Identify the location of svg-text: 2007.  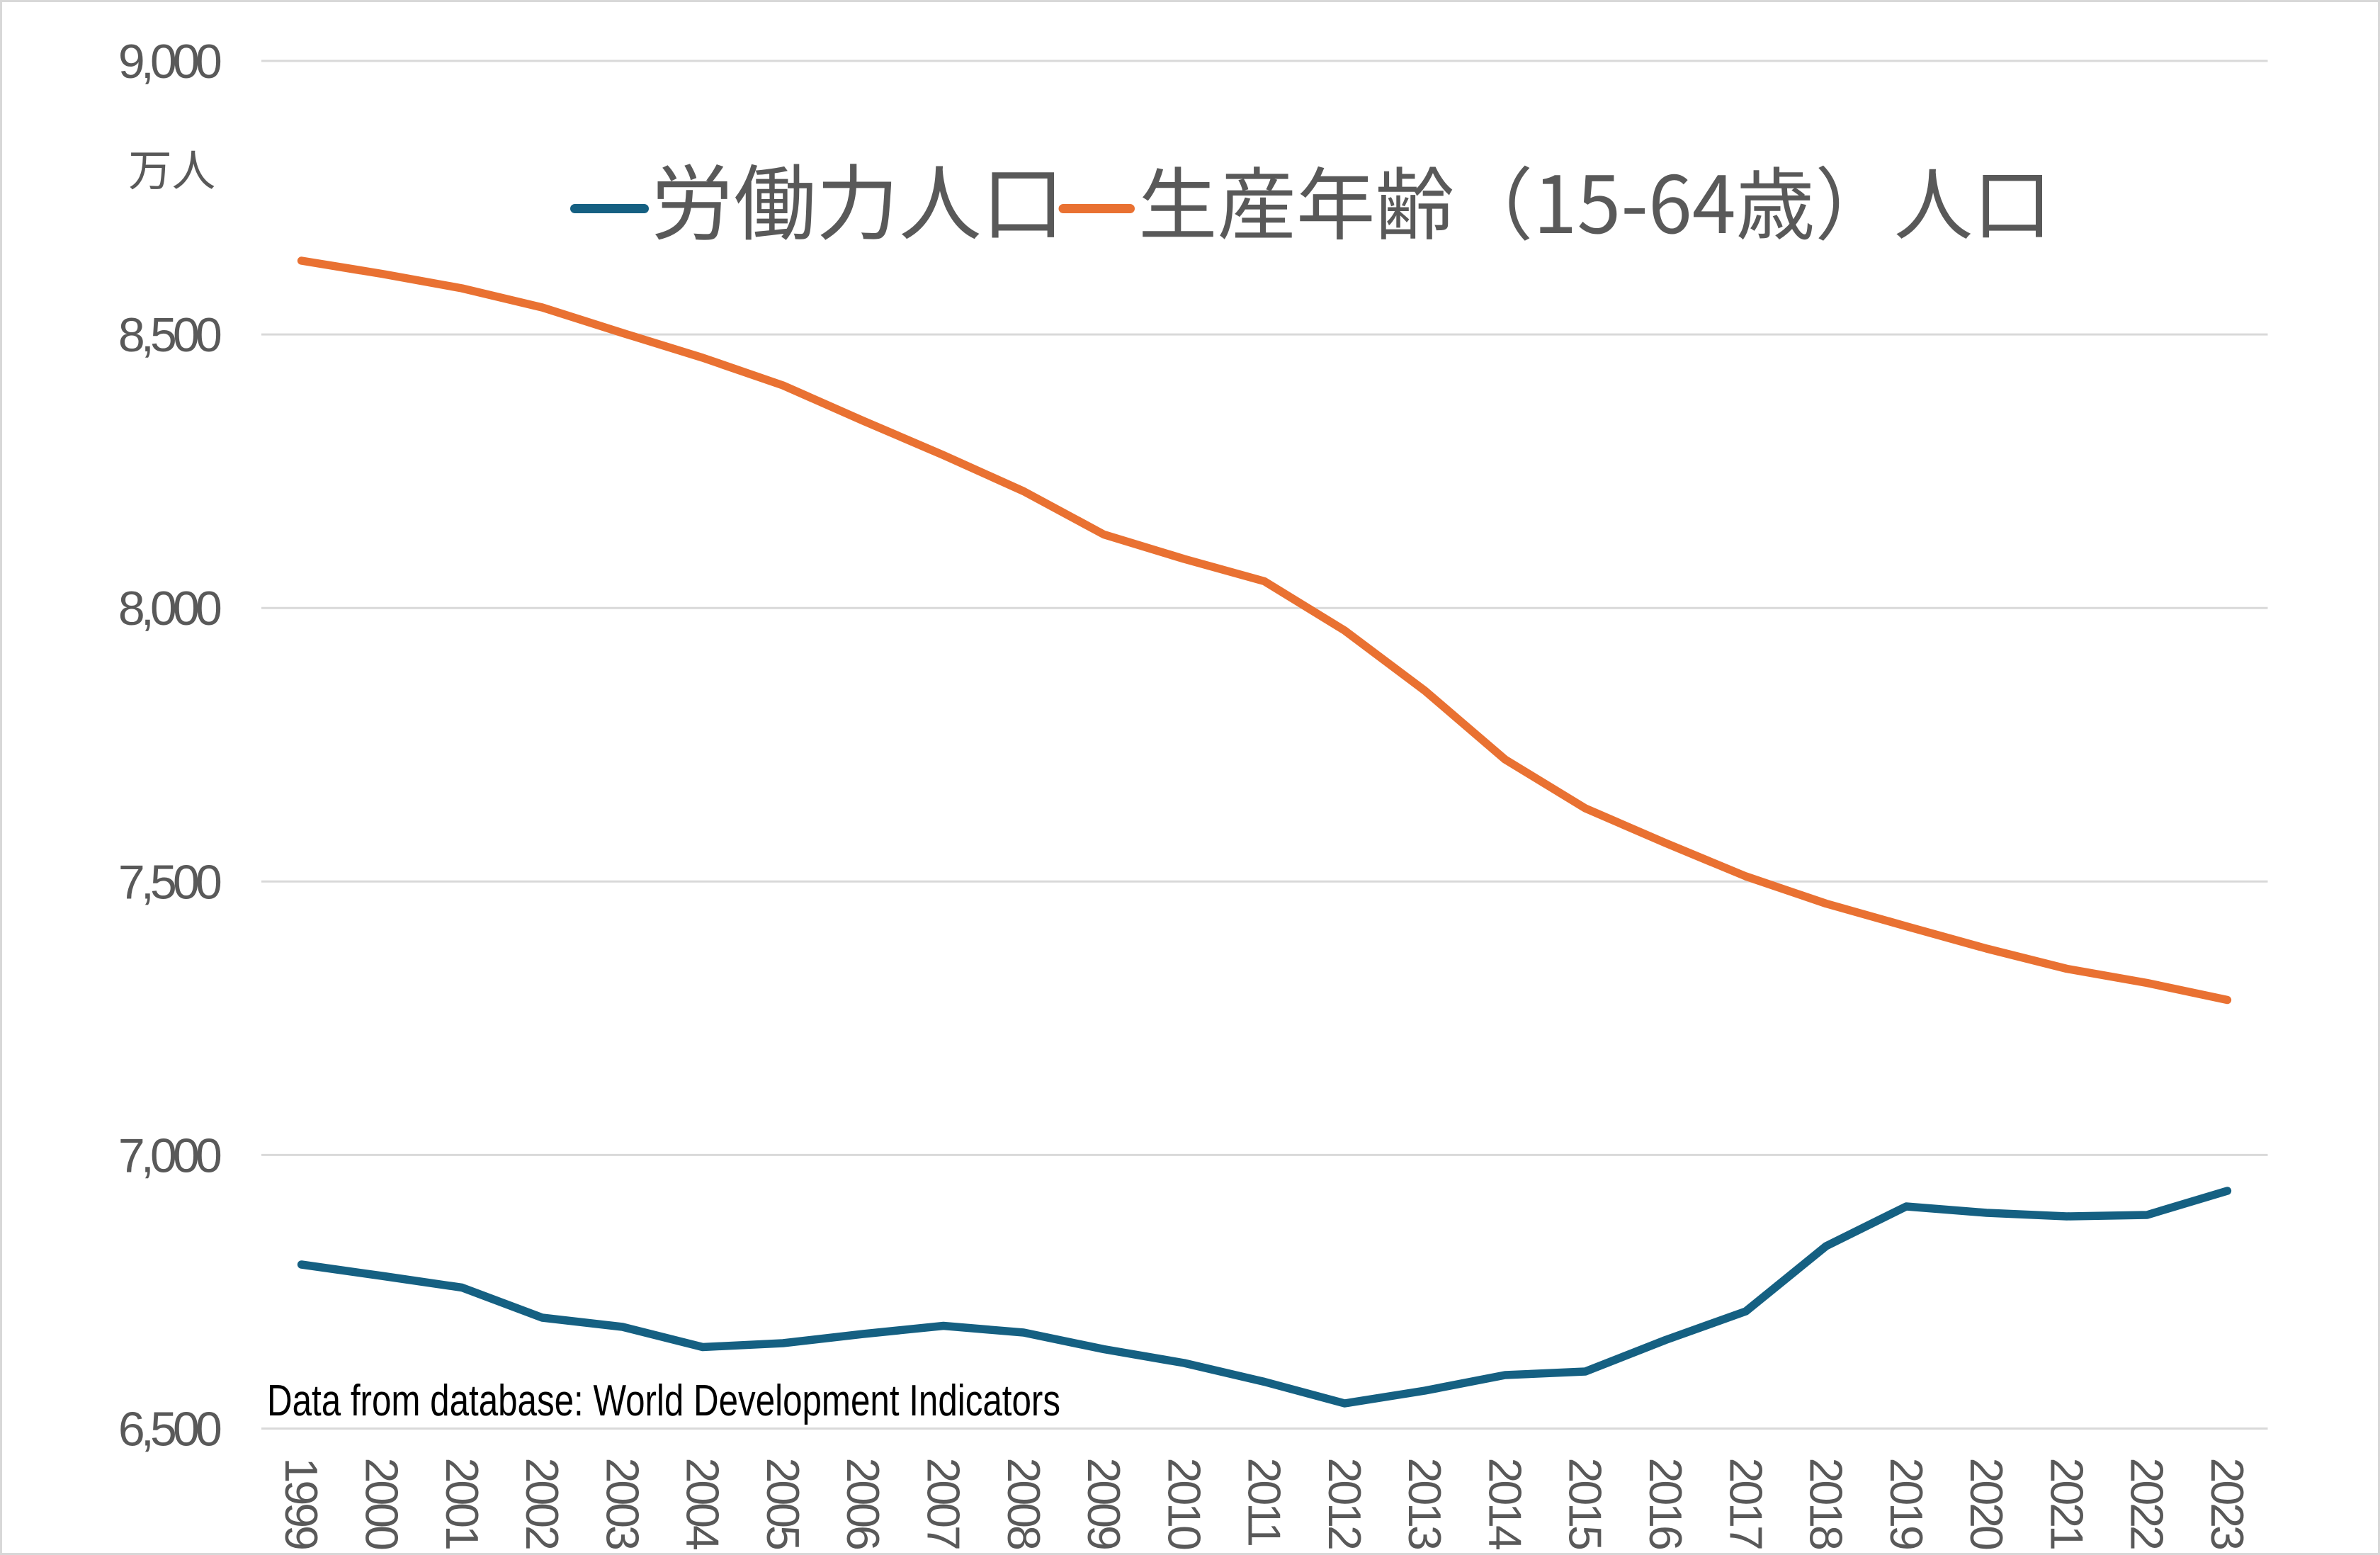
(943, 1503).